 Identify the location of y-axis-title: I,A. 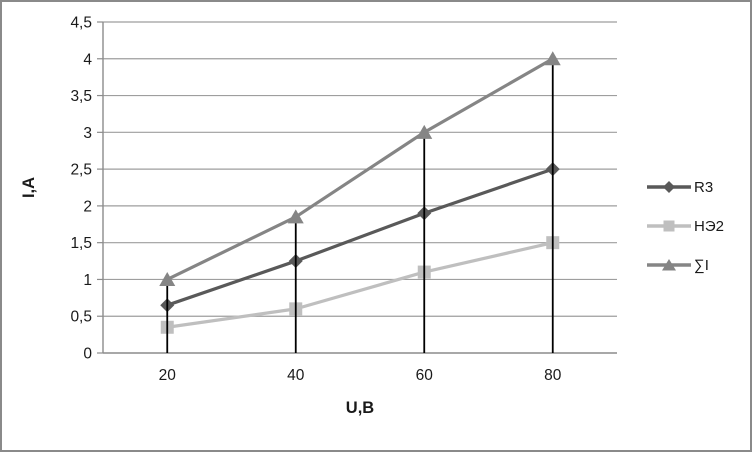
(29, 187).